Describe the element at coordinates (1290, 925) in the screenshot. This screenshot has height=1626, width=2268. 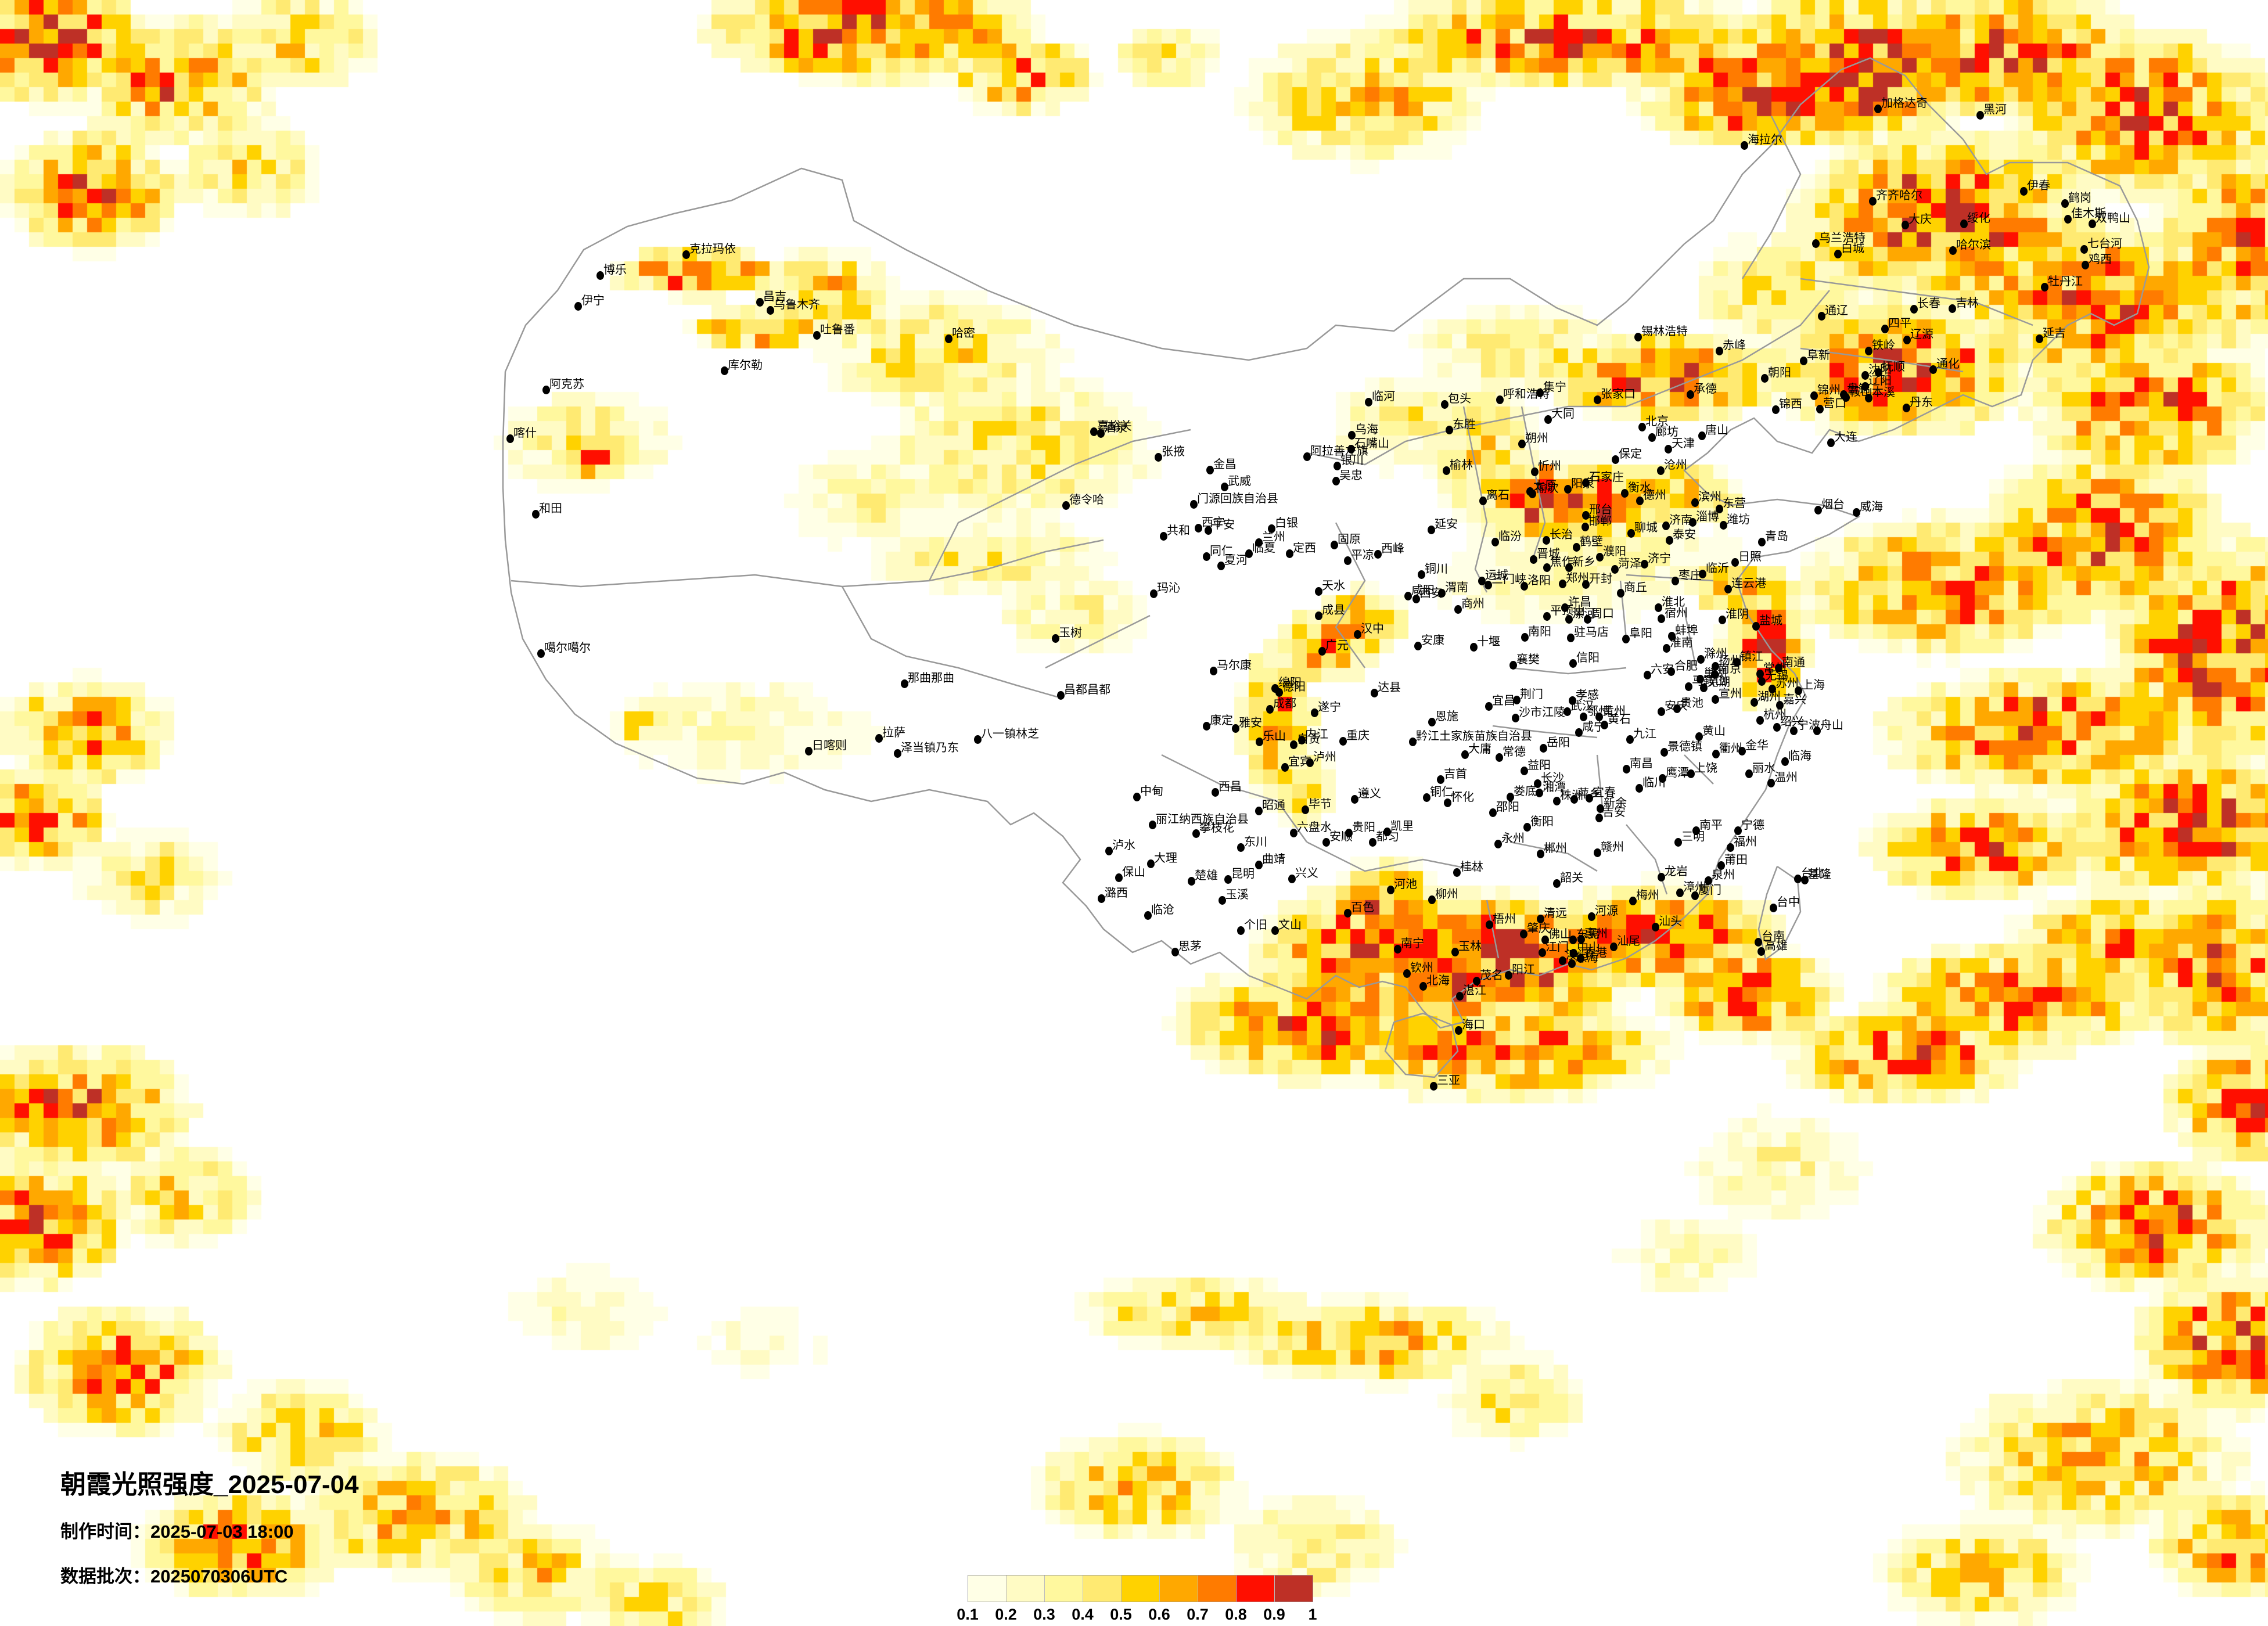
I see `city-label: 文山` at that location.